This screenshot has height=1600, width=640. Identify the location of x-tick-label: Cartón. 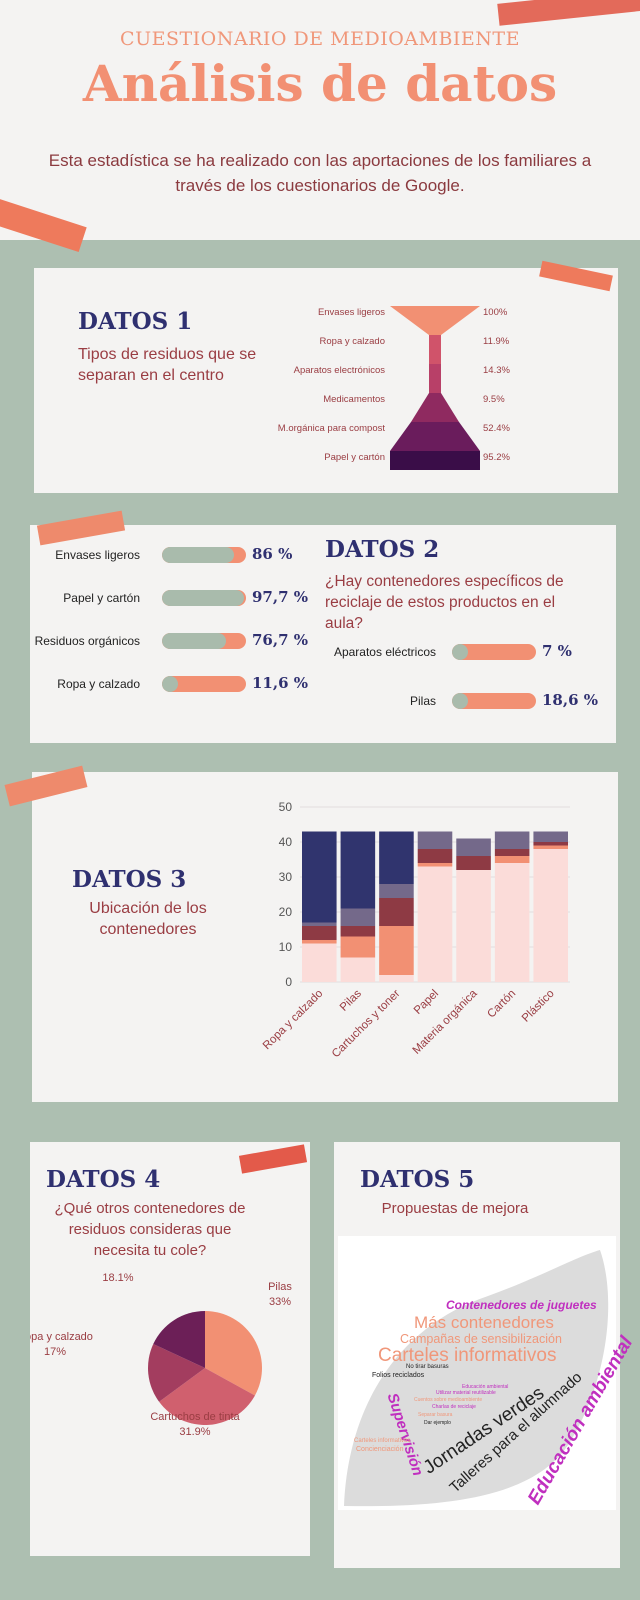
(501, 1004).